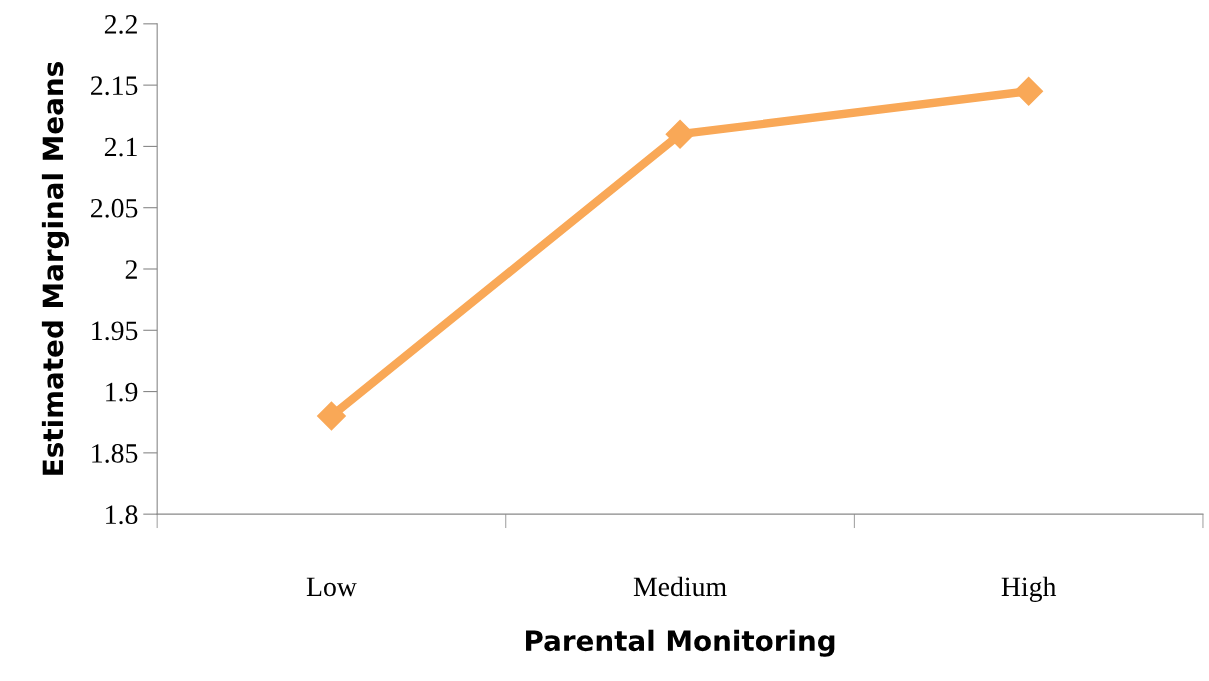 This screenshot has height=681, width=1209. What do you see at coordinates (115, 331) in the screenshot?
I see `y-tick-label: 1.95` at bounding box center [115, 331].